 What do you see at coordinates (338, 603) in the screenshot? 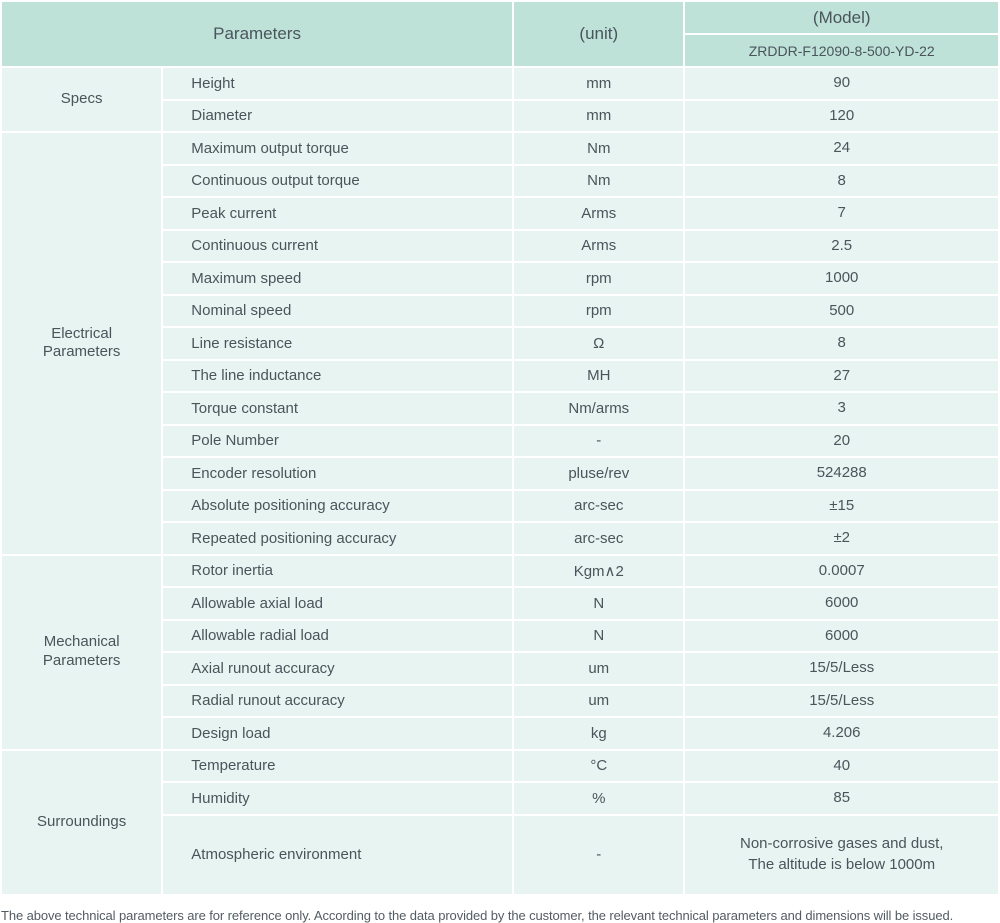
I see `label-cell: Allowable axial load` at bounding box center [338, 603].